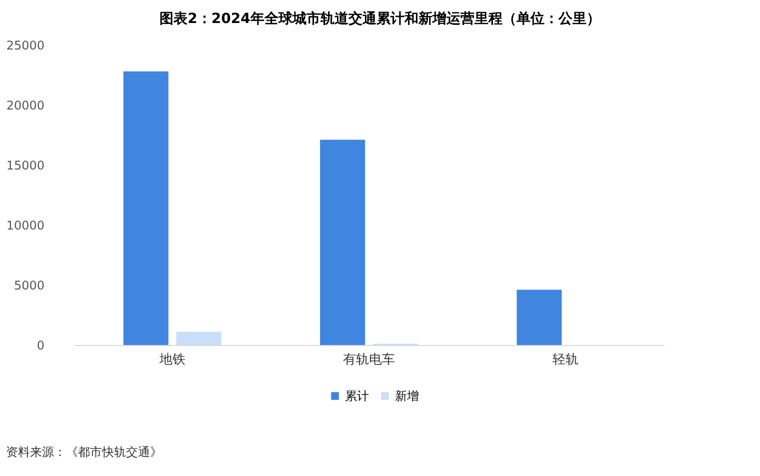  Describe the element at coordinates (380, 19) in the screenshot. I see `chart-title: 图表2：2024年全球城市轨道交通累计和新增运营里程（单位：公里）` at that location.